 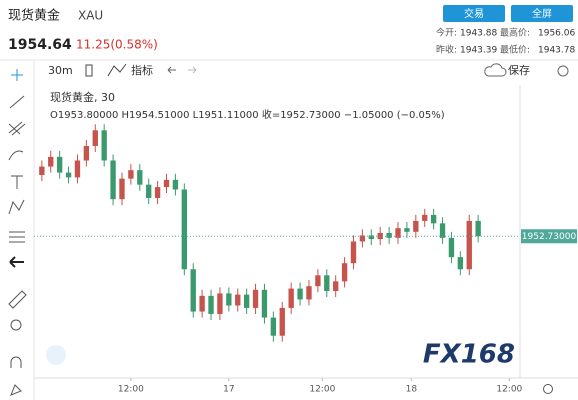 I want to click on stat-label: 最高价:, so click(x=515, y=33).